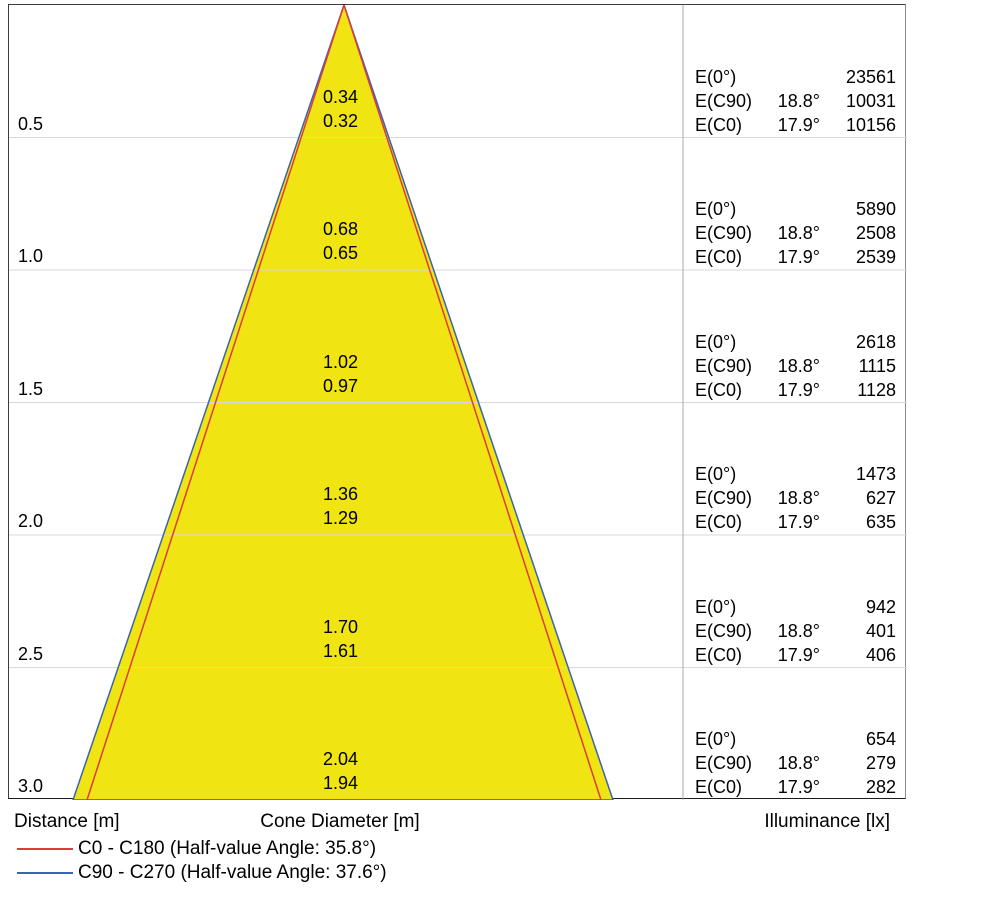  I want to click on cone-diameter-values: 1.02 0.97, so click(340, 374).